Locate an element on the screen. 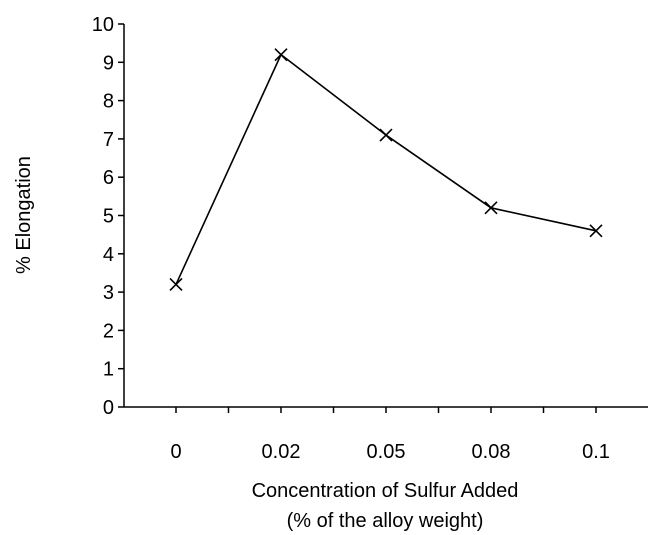 The width and height of the screenshot is (648, 535). x-tick-label: 0 is located at coordinates (175, 452).